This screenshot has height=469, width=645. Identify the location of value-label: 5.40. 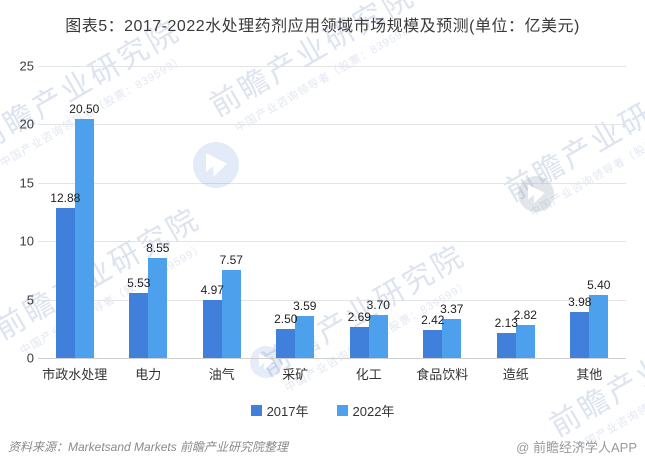
(599, 284).